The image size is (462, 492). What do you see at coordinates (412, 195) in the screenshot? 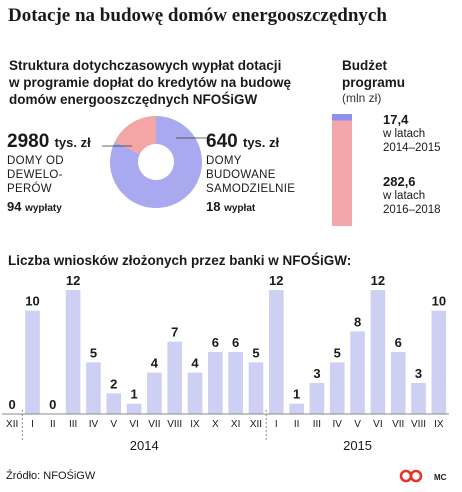
I see `budget-item-large: 282,6 w latach 2016–2018` at bounding box center [412, 195].